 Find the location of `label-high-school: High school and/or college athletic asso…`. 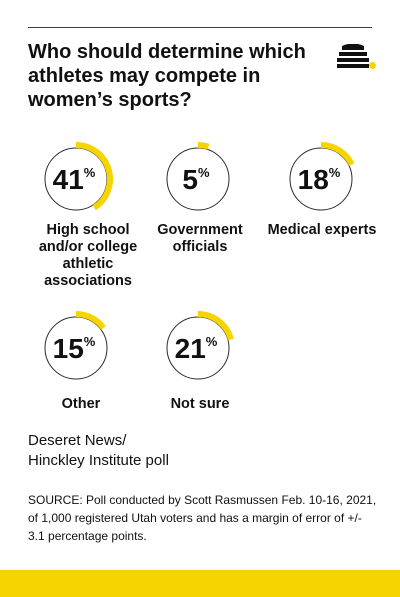

label-high-school: High school and/or college athletic asso… is located at coordinates (88, 255).